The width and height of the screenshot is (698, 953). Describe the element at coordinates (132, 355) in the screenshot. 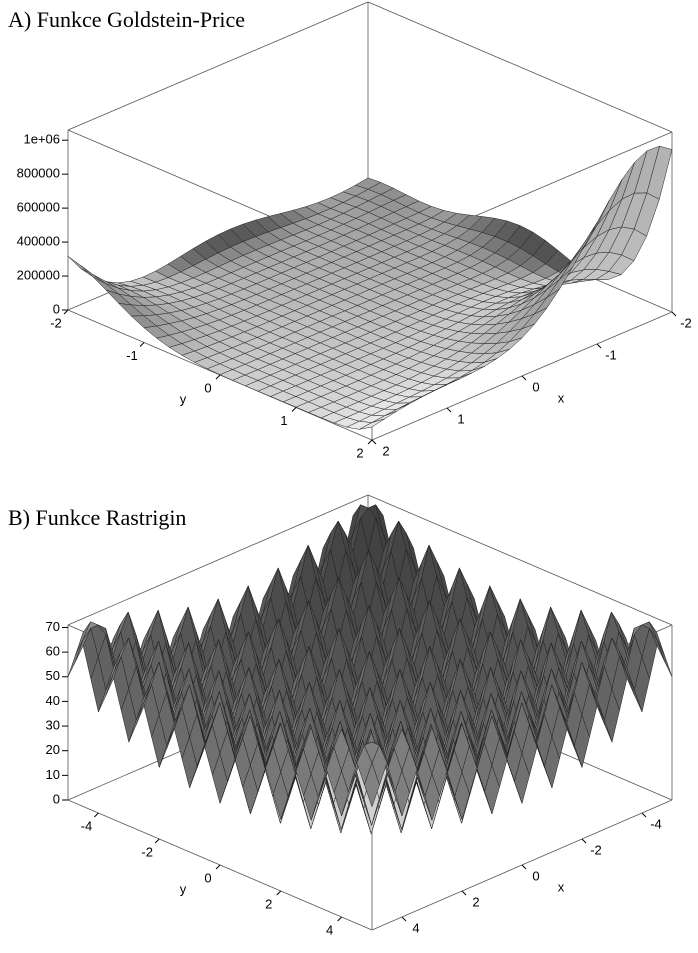

I see `y-tick-label: -1` at that location.